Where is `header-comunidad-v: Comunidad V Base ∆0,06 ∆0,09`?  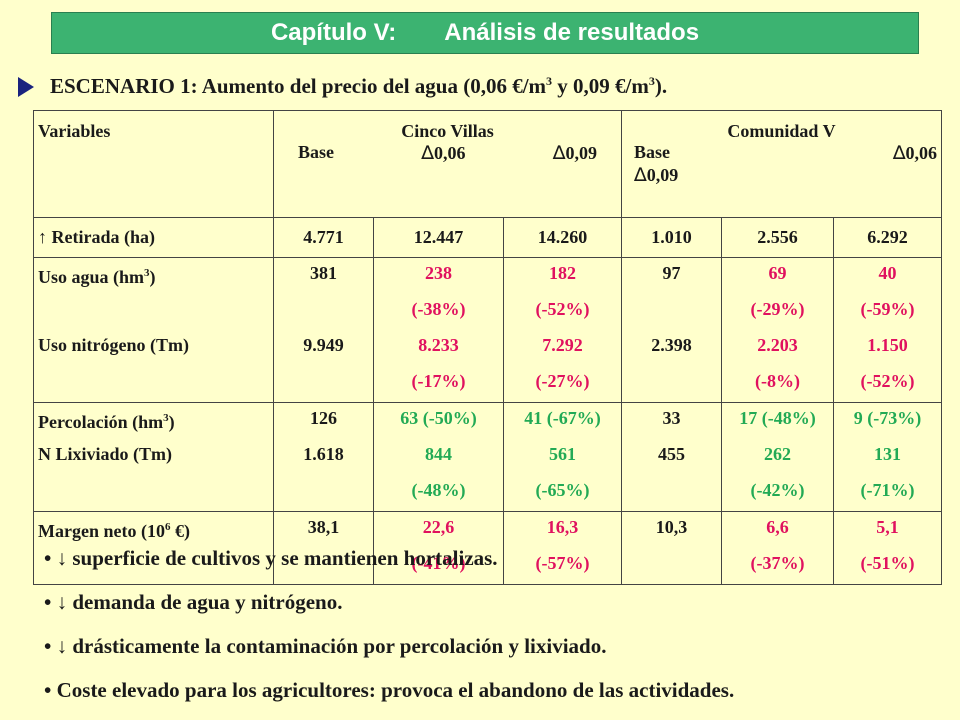 header-comunidad-v: Comunidad V Base ∆0,06 ∆0,09 is located at coordinates (781, 164).